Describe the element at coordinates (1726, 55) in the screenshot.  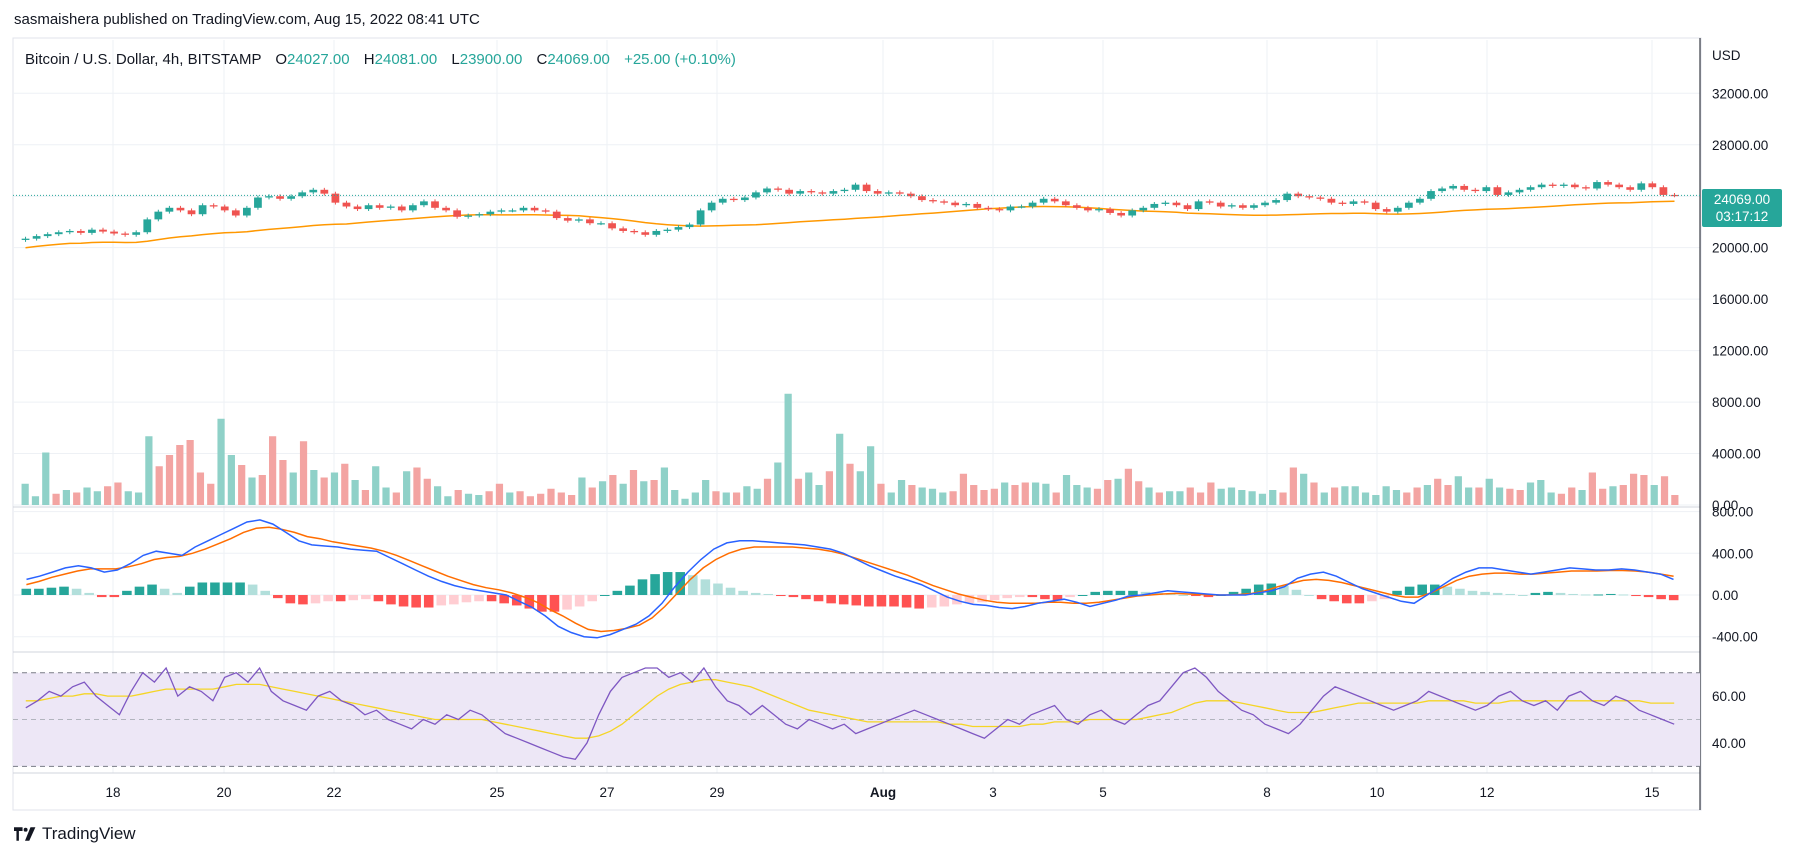
I see `currency-label: USD` at that location.